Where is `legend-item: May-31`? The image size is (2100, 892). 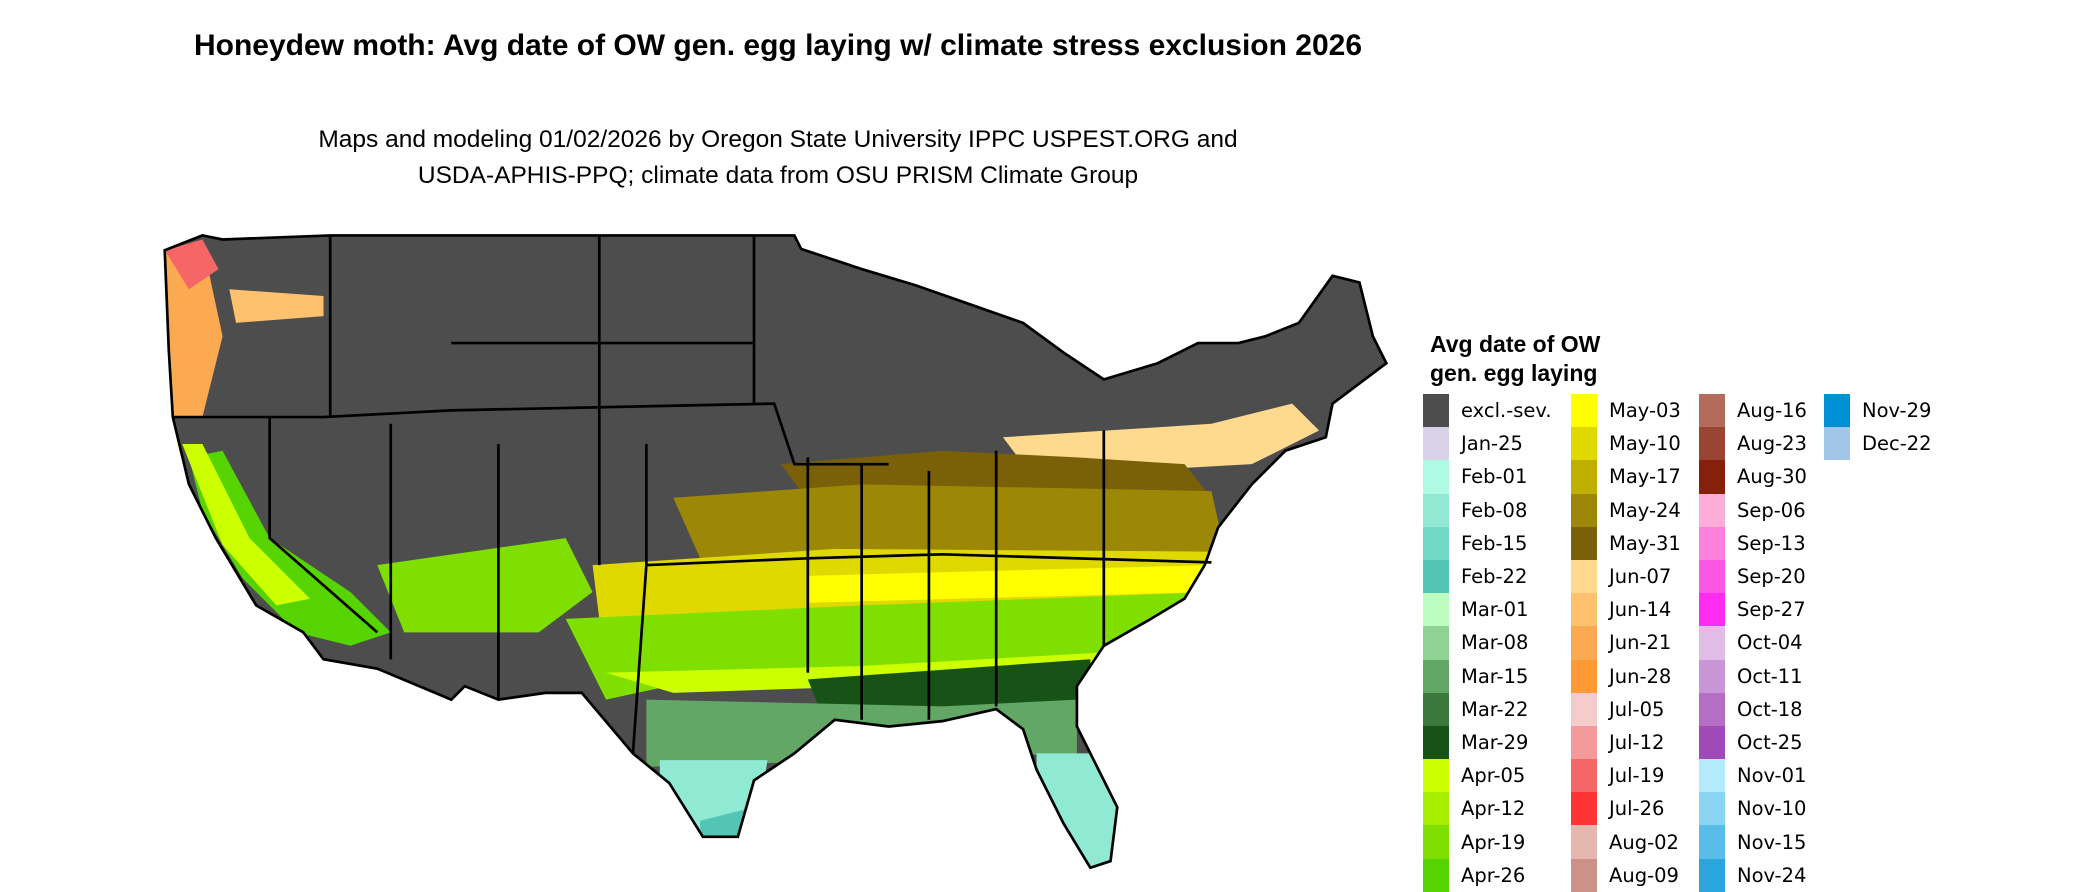
legend-item: May-31 is located at coordinates (1626, 543).